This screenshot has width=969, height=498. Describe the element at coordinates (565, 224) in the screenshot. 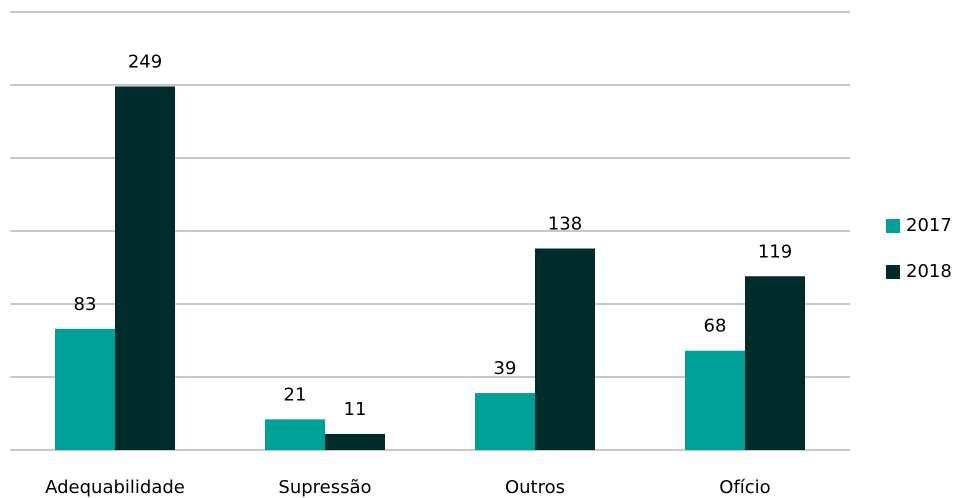

I see `data-label: 138` at that location.